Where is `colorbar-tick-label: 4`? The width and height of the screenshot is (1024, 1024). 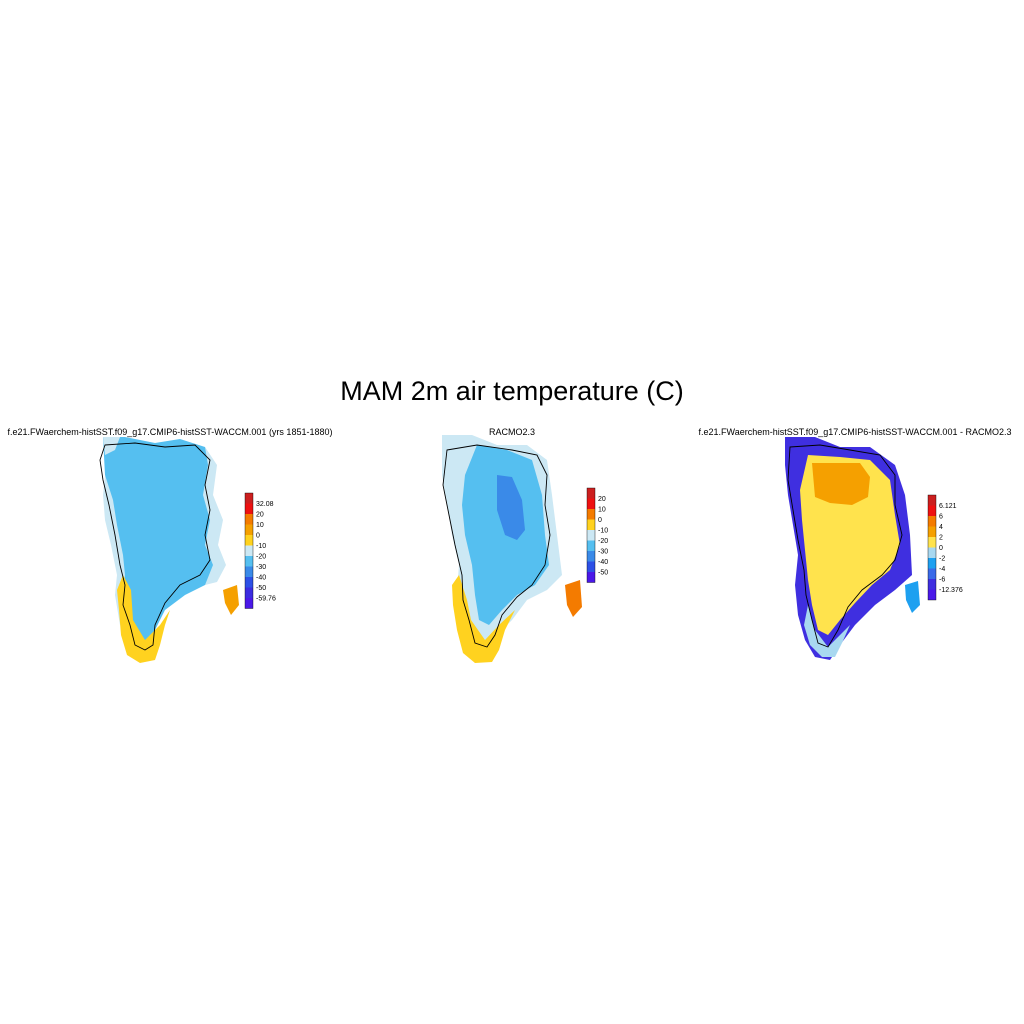
colorbar-tick-label: 4 is located at coordinates (941, 527).